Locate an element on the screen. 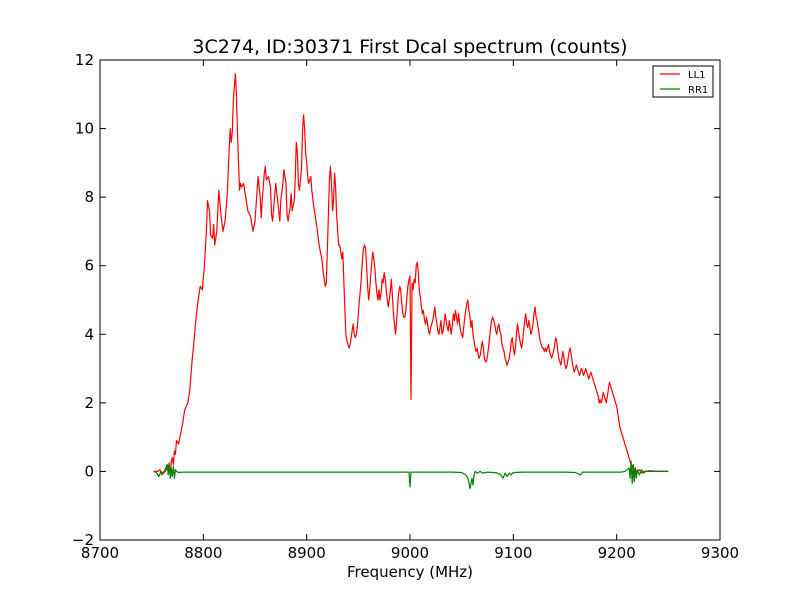 This screenshot has height=600, width=800. y-tick-label: 2 is located at coordinates (89, 403).